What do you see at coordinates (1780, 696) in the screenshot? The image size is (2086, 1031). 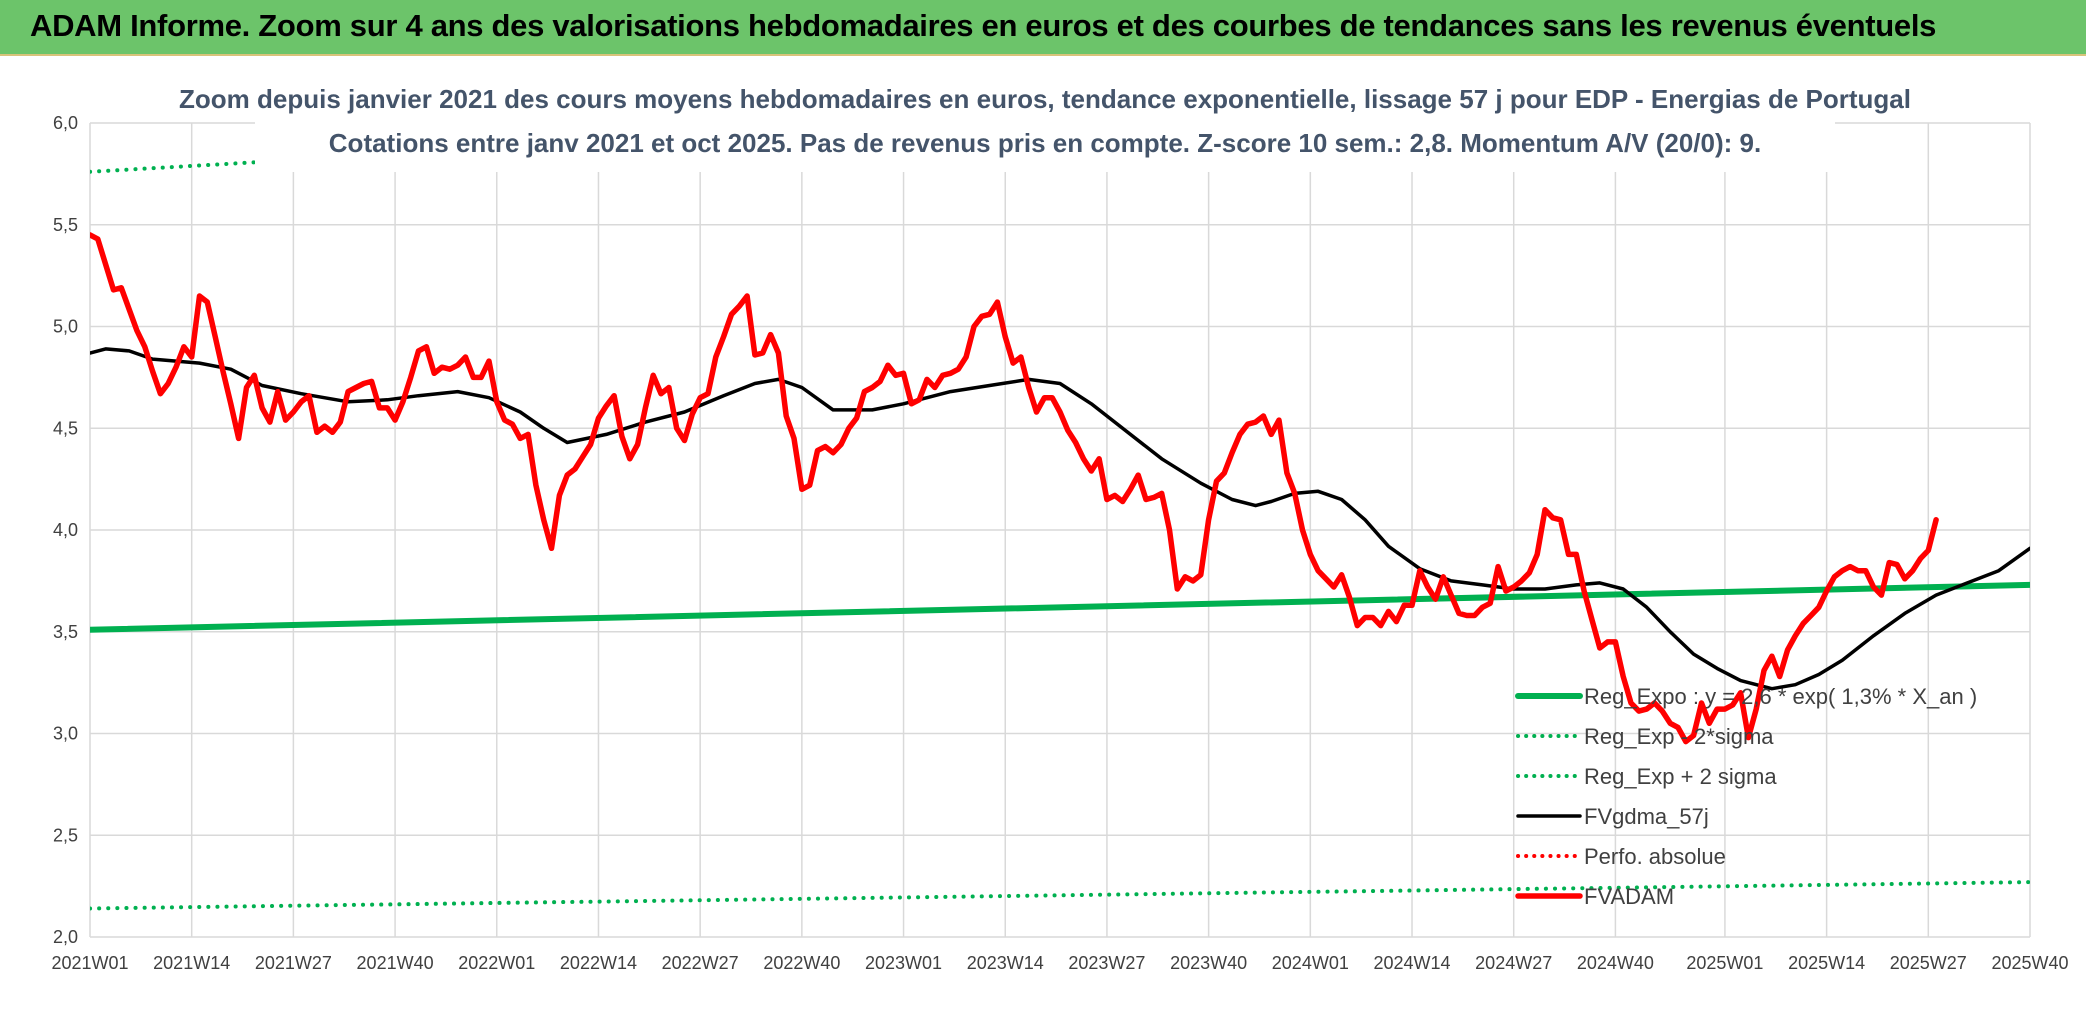 I see `legend-label: Reg_Expo : y = 2,6 * exp( 1,3% * X_an )` at bounding box center [1780, 696].